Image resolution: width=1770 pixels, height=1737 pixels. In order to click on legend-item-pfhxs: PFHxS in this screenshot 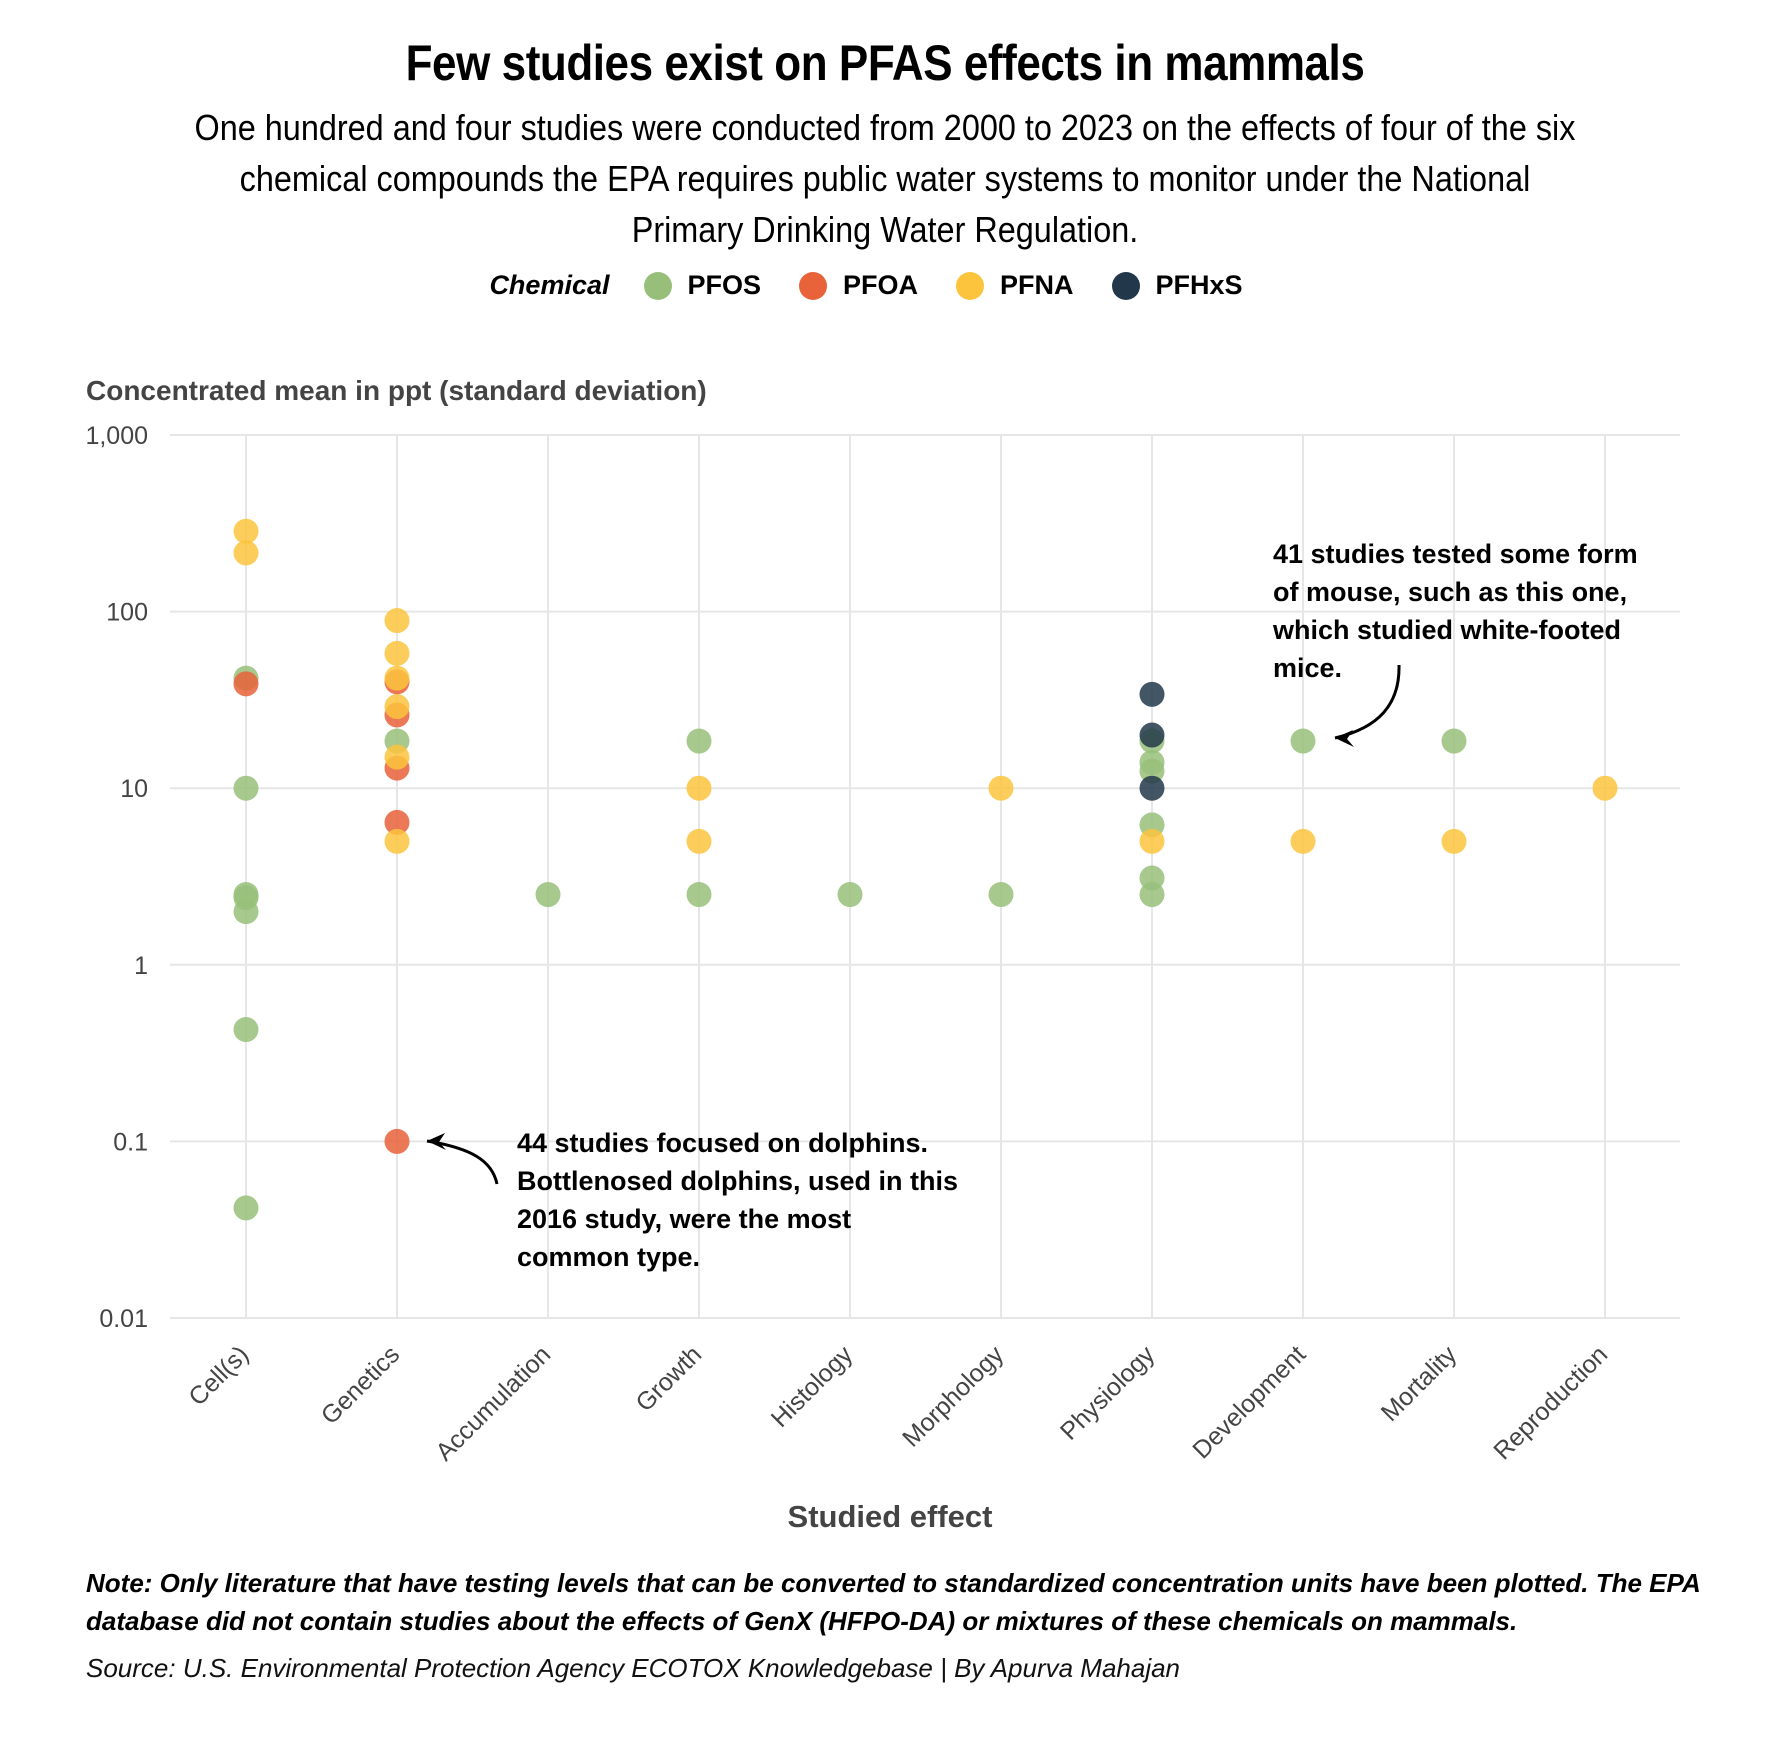, I will do `click(1177, 285)`.